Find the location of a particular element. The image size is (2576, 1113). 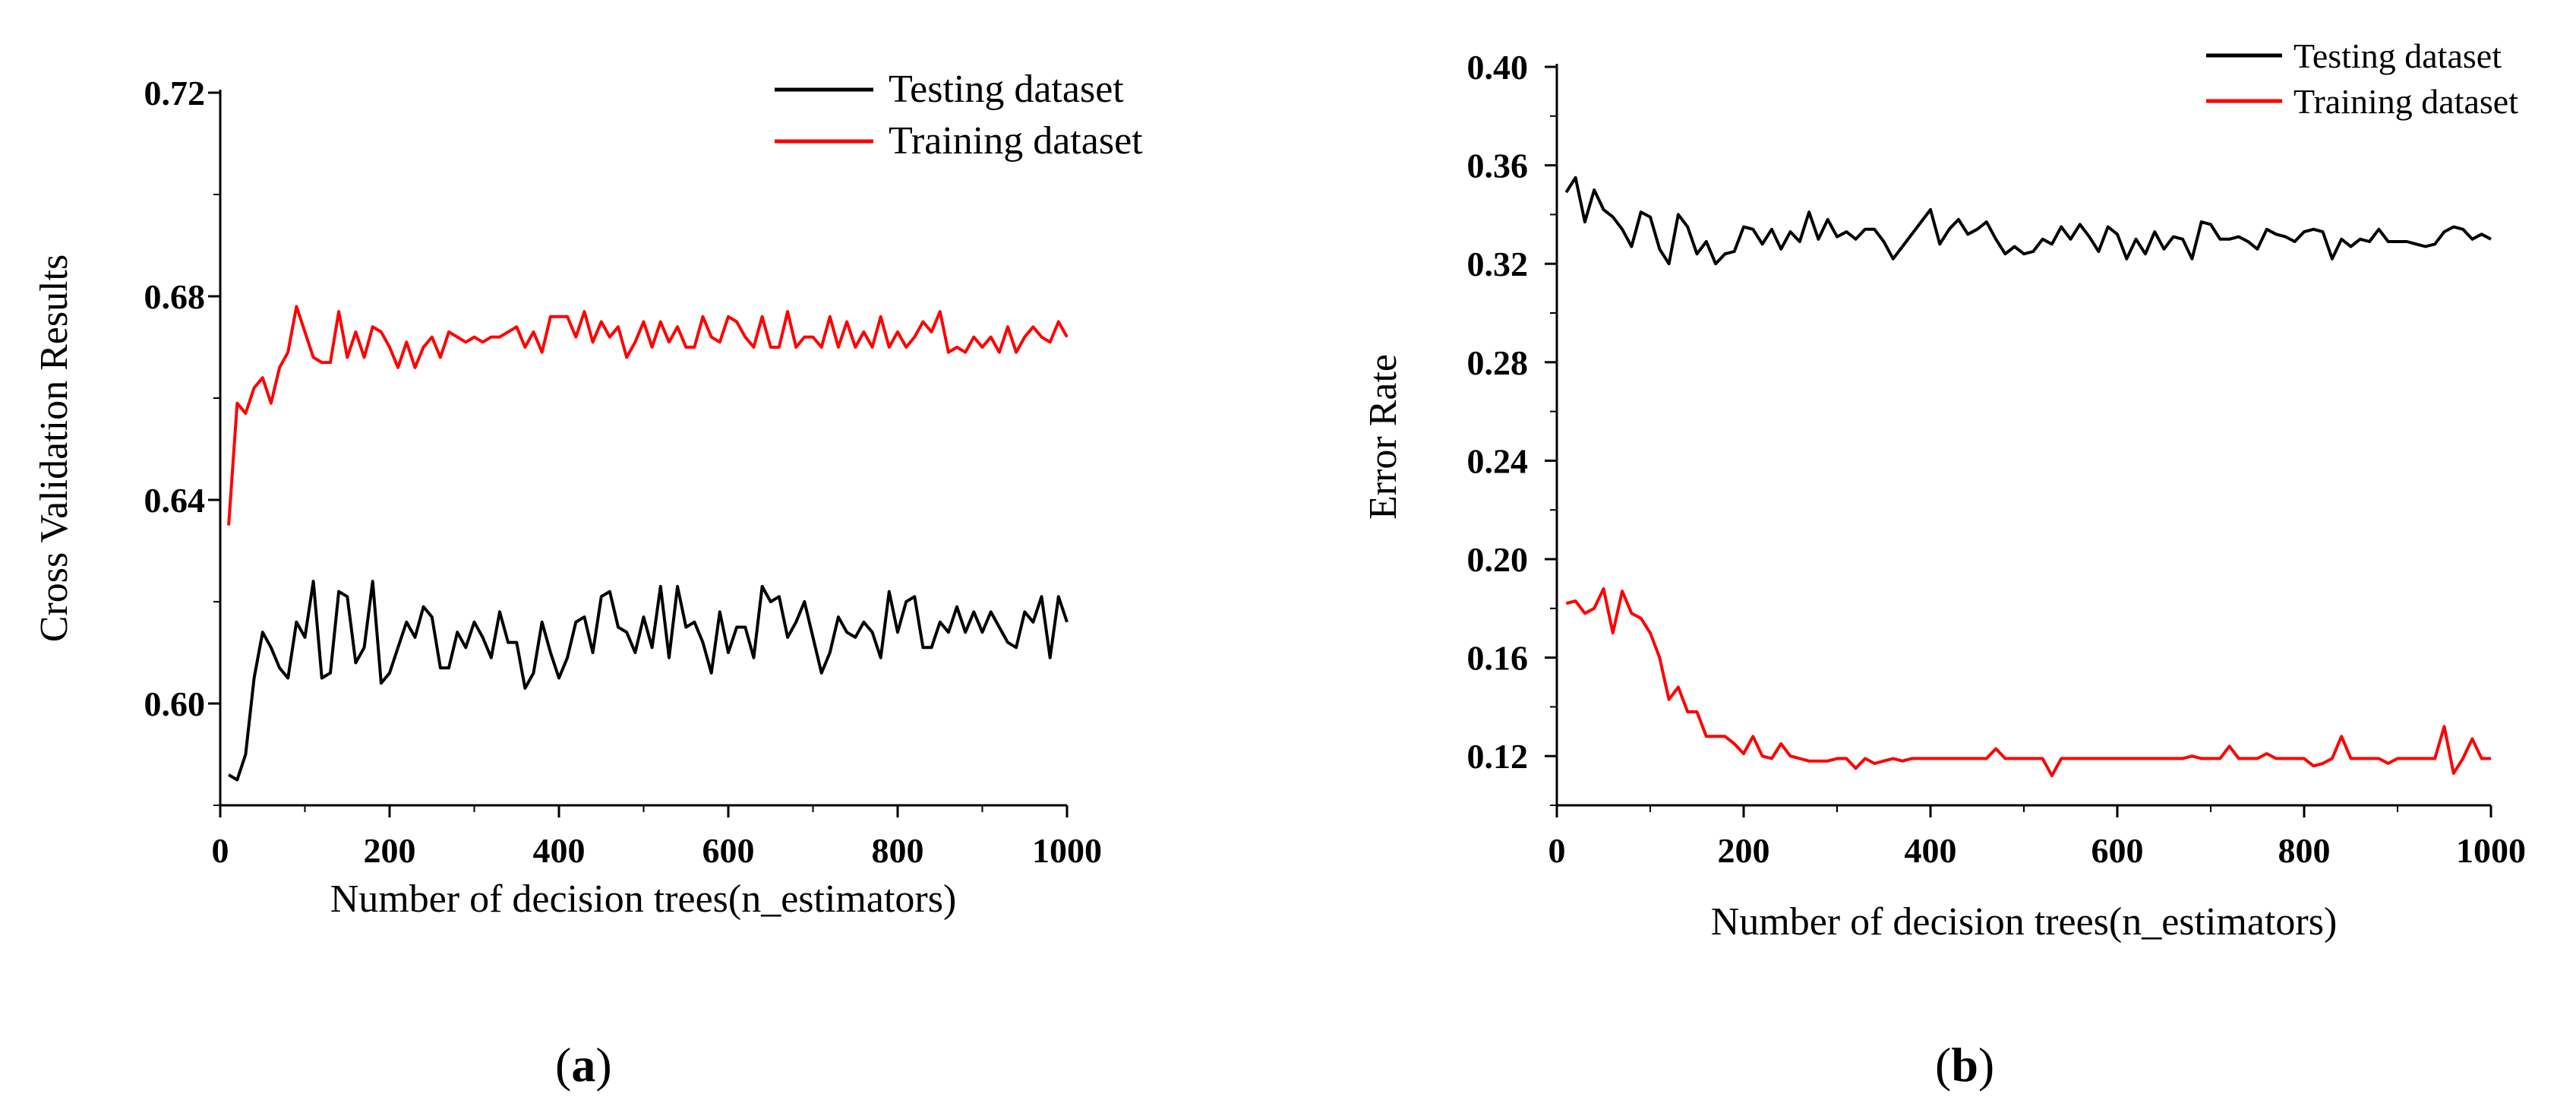

y-tick-label: 0.24 is located at coordinates (1498, 460).